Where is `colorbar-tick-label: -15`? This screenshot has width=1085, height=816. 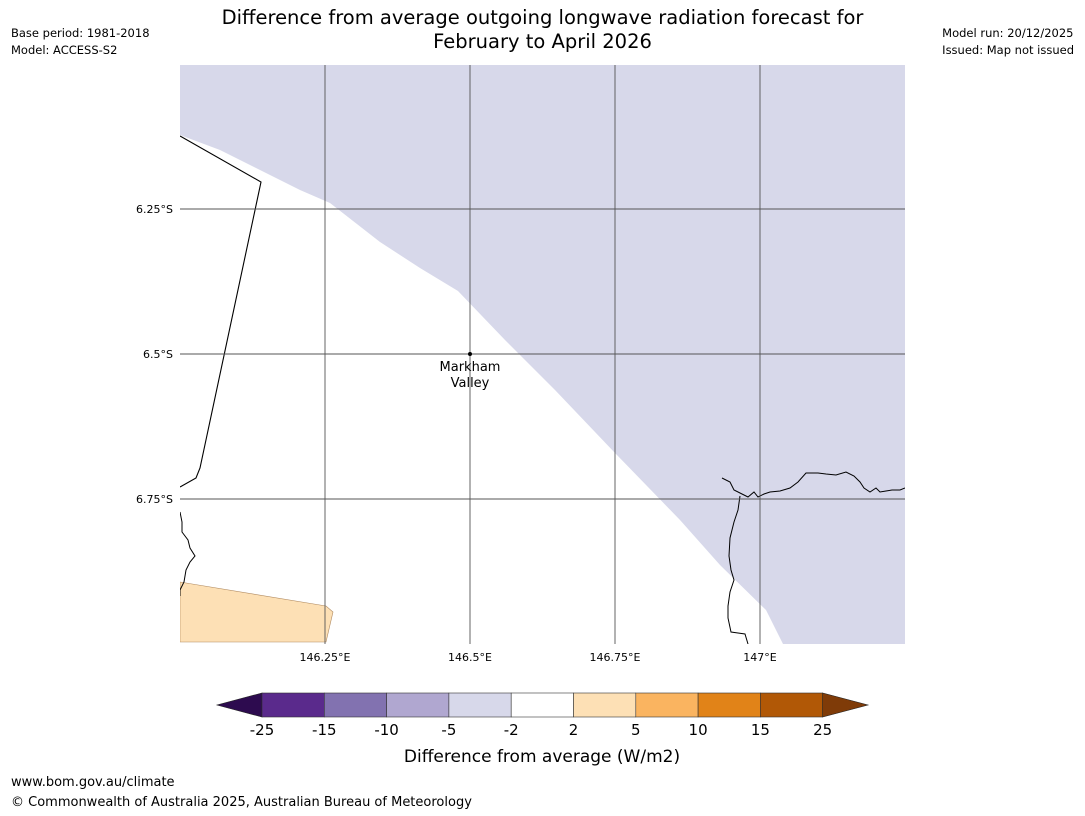
colorbar-tick-label: -15 is located at coordinates (324, 730).